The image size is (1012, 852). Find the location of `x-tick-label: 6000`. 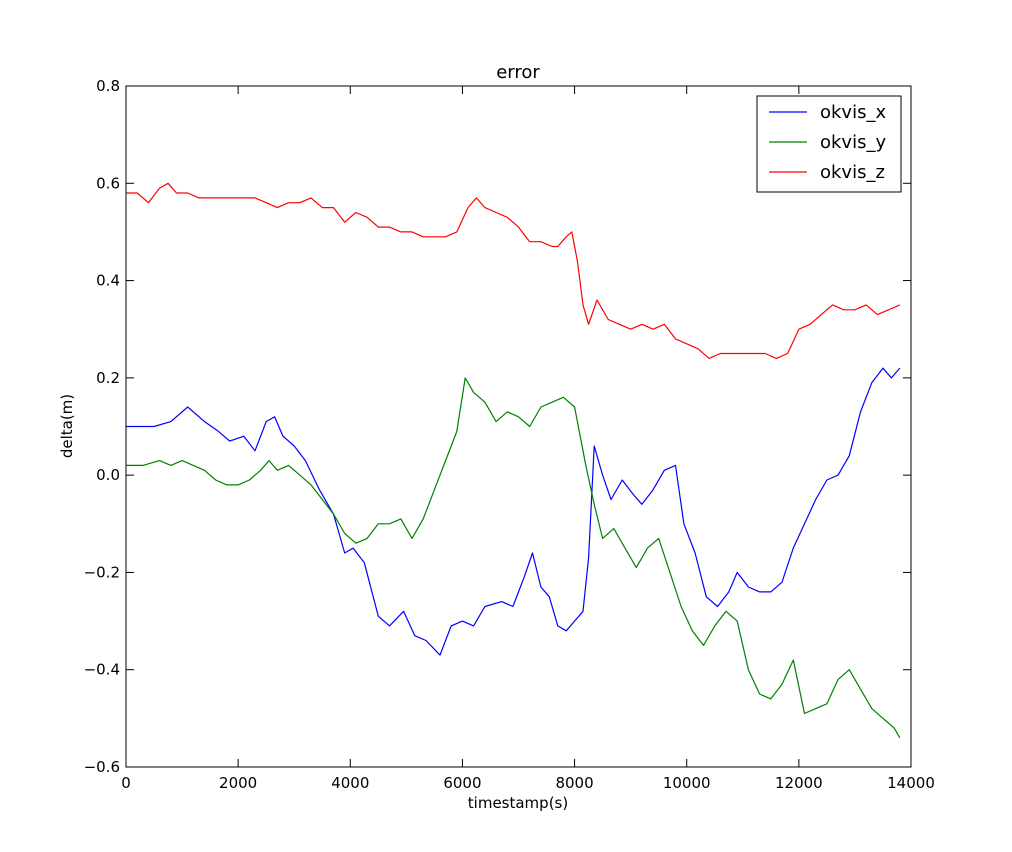

x-tick-label: 6000 is located at coordinates (462, 783).